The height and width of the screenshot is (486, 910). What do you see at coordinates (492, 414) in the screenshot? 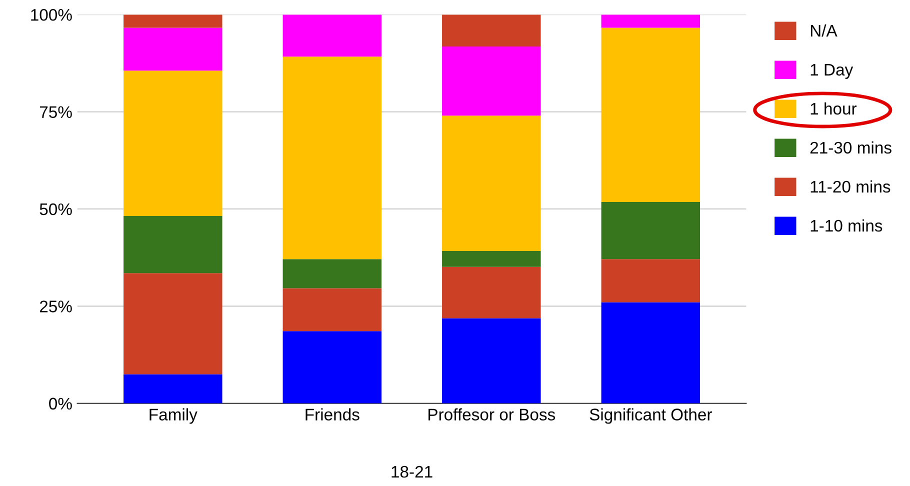
I see `x-tick-label: Proffesor or Boss` at bounding box center [492, 414].